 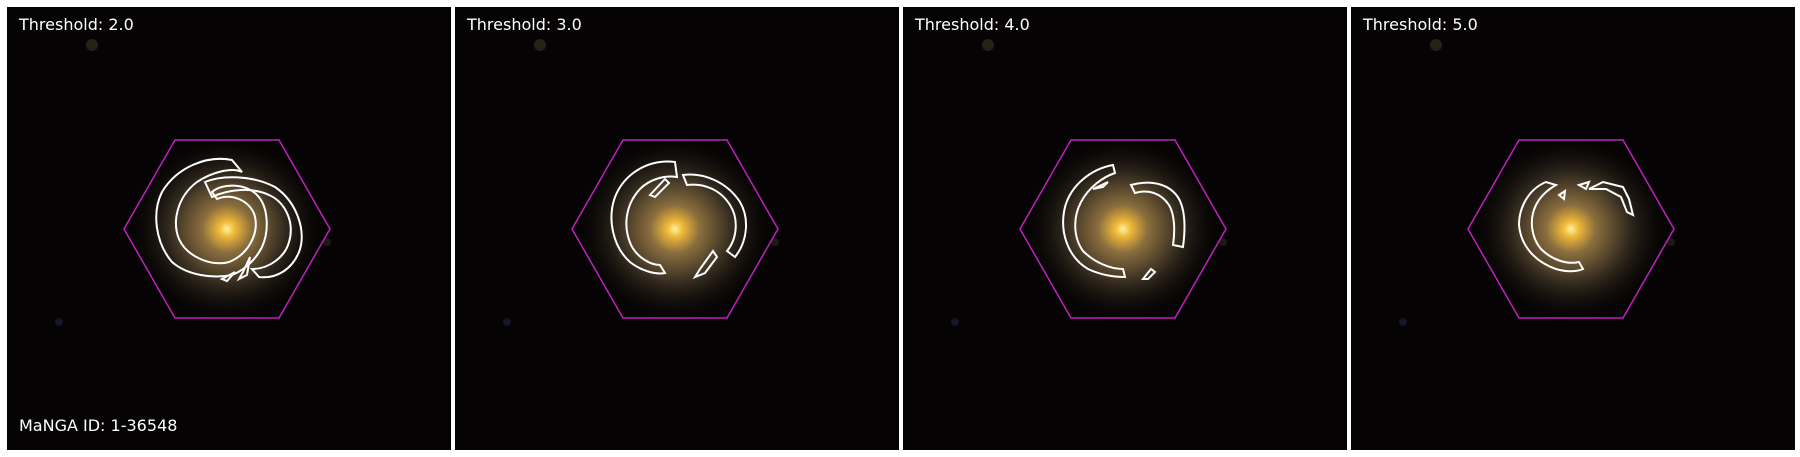 What do you see at coordinates (76, 24) in the screenshot?
I see `threshold-label: Threshold: 2.0` at bounding box center [76, 24].